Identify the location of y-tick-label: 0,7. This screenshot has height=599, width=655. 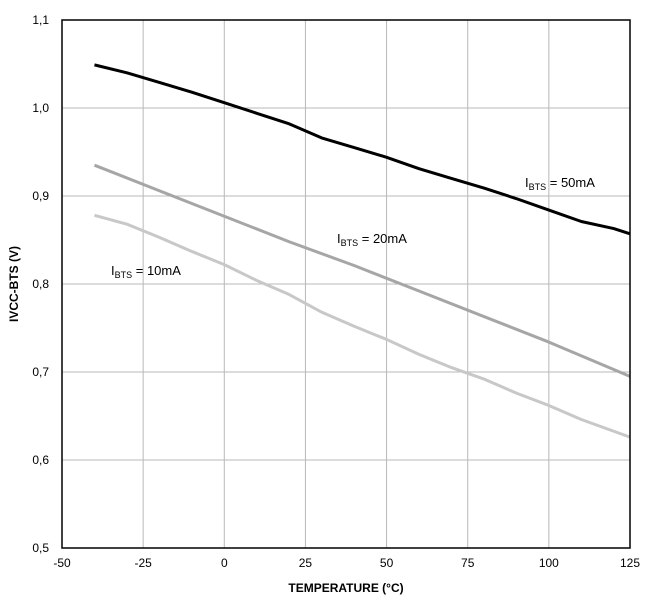
(40, 372).